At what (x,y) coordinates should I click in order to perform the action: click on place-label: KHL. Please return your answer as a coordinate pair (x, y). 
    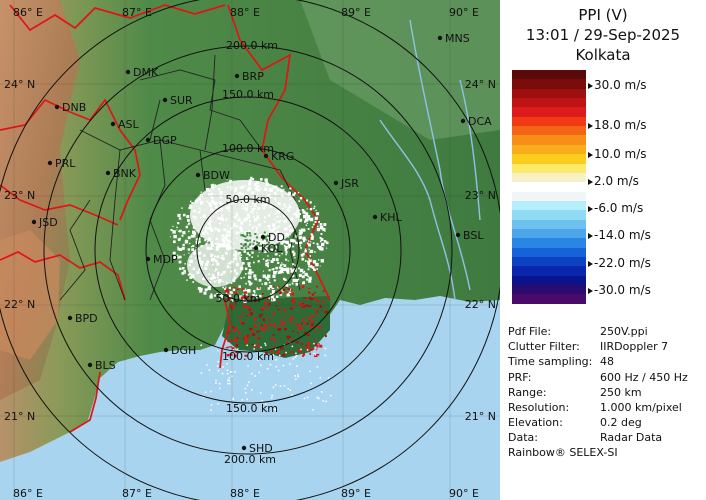
    Looking at the image, I should click on (391, 217).